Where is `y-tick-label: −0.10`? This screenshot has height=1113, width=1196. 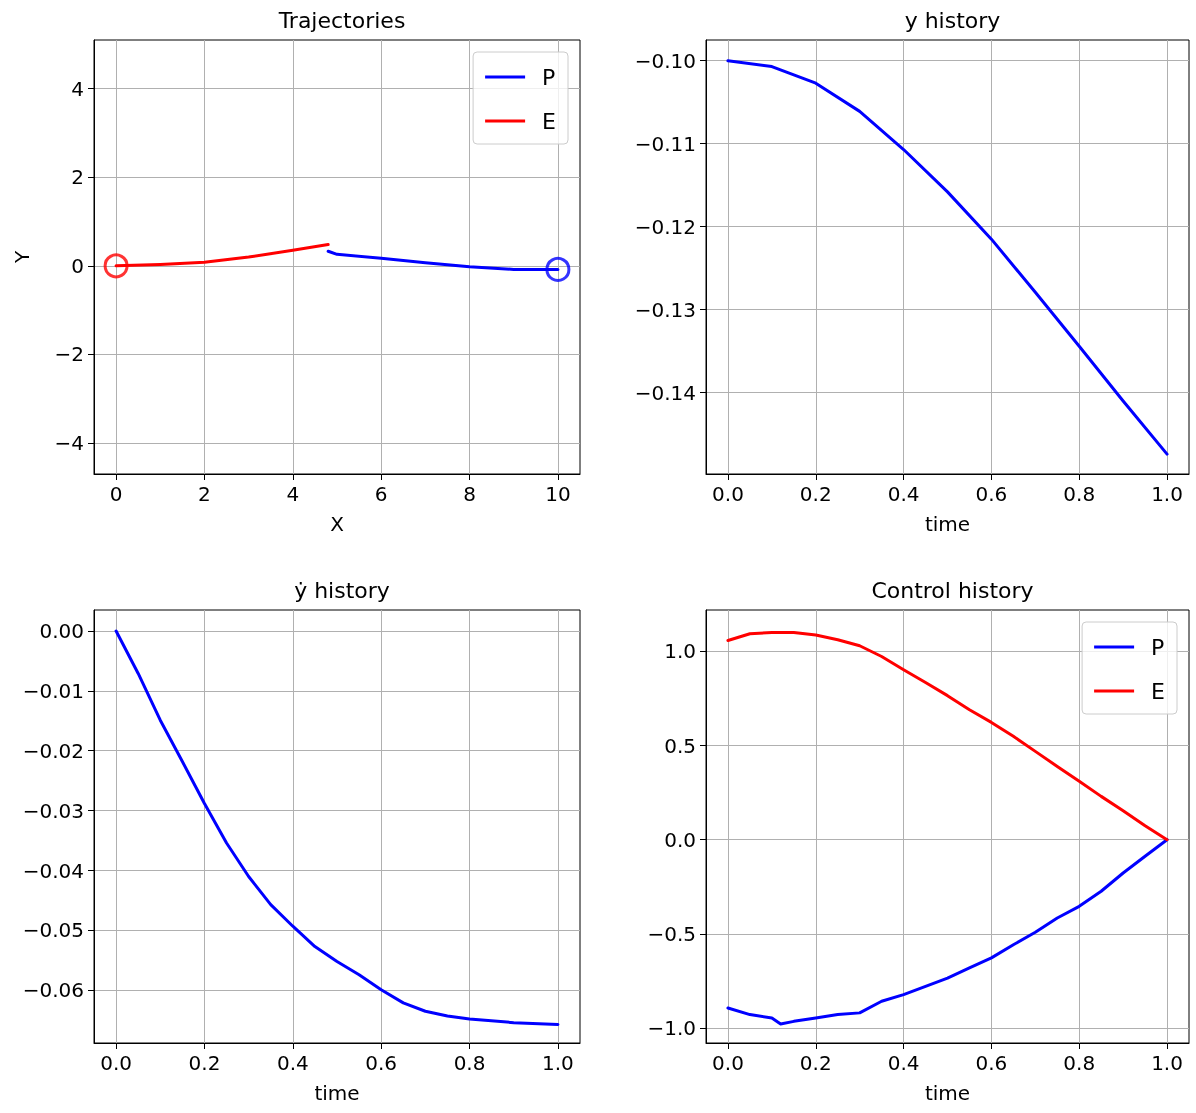
y-tick-label: −0.10 is located at coordinates (665, 60).